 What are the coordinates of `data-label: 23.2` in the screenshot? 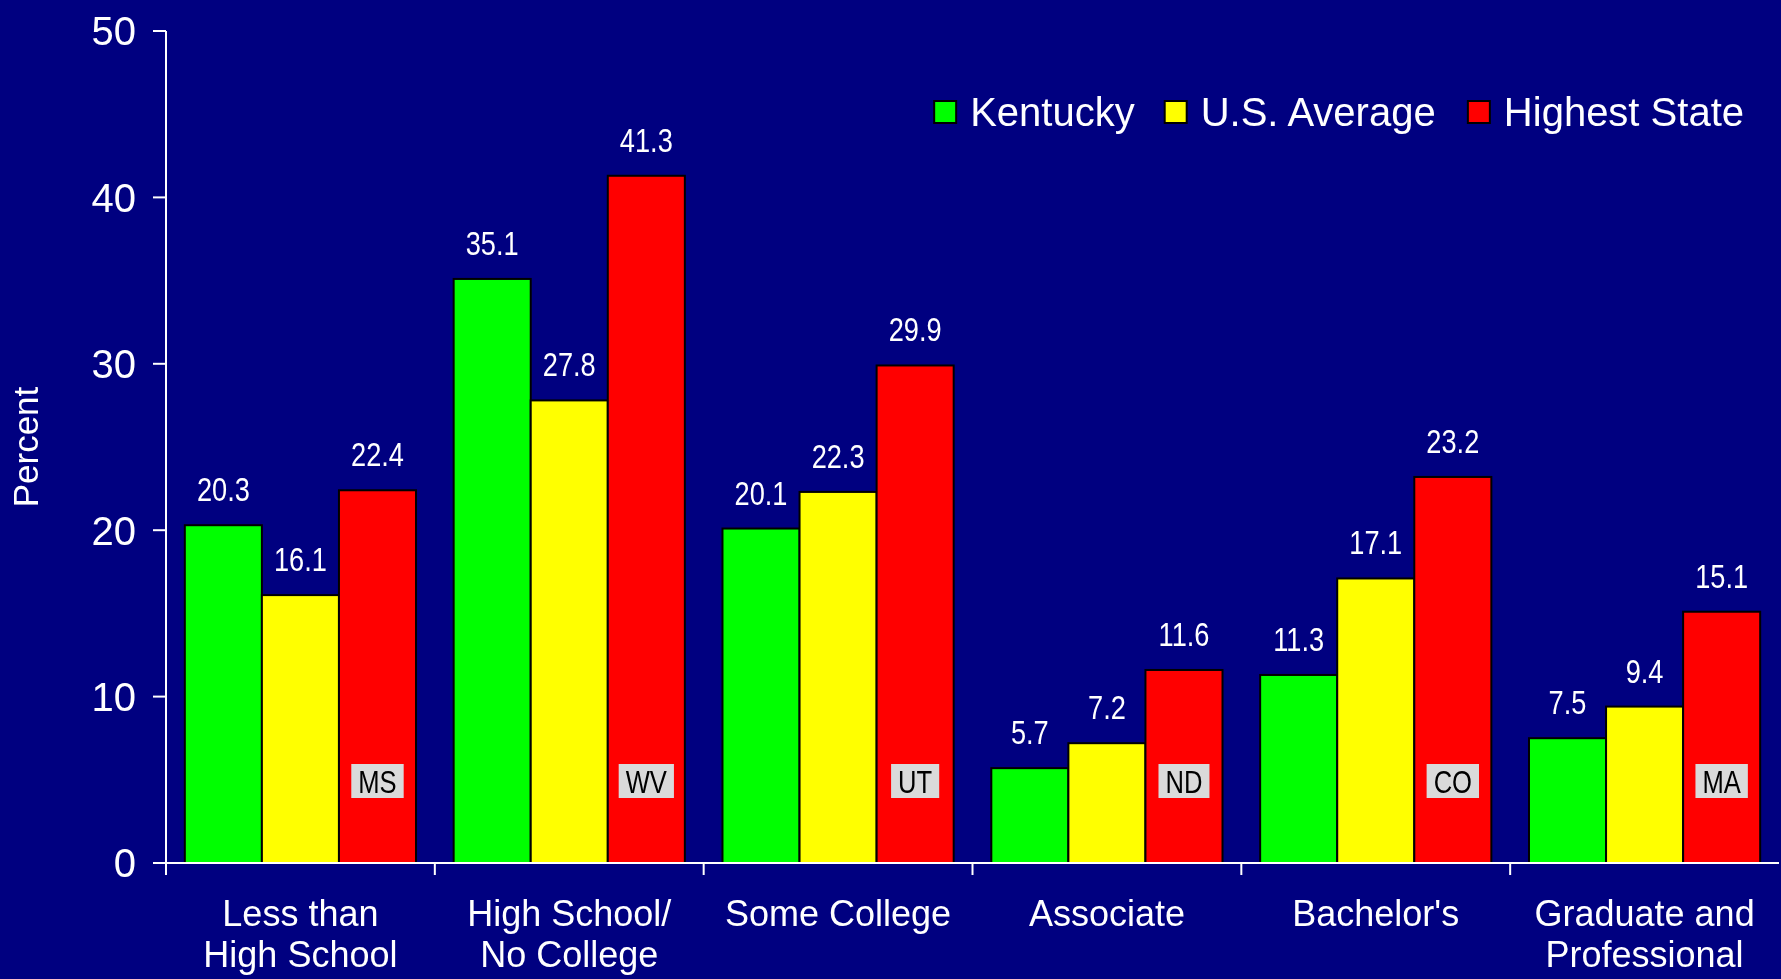 It's located at (1453, 441).